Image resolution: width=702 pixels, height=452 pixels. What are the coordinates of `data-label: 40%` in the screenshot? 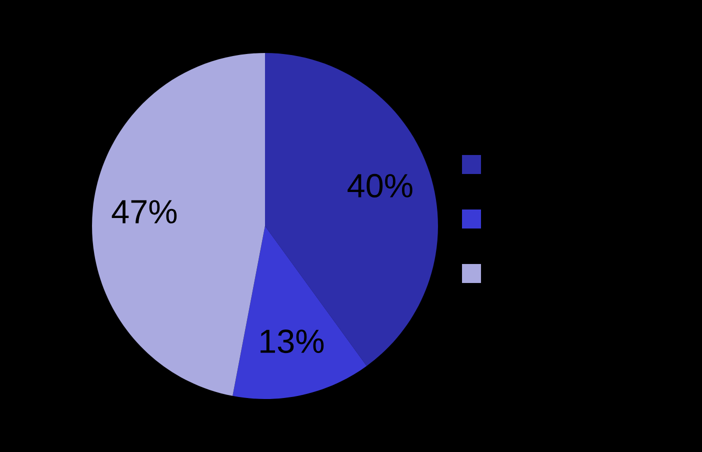 It's located at (380, 186).